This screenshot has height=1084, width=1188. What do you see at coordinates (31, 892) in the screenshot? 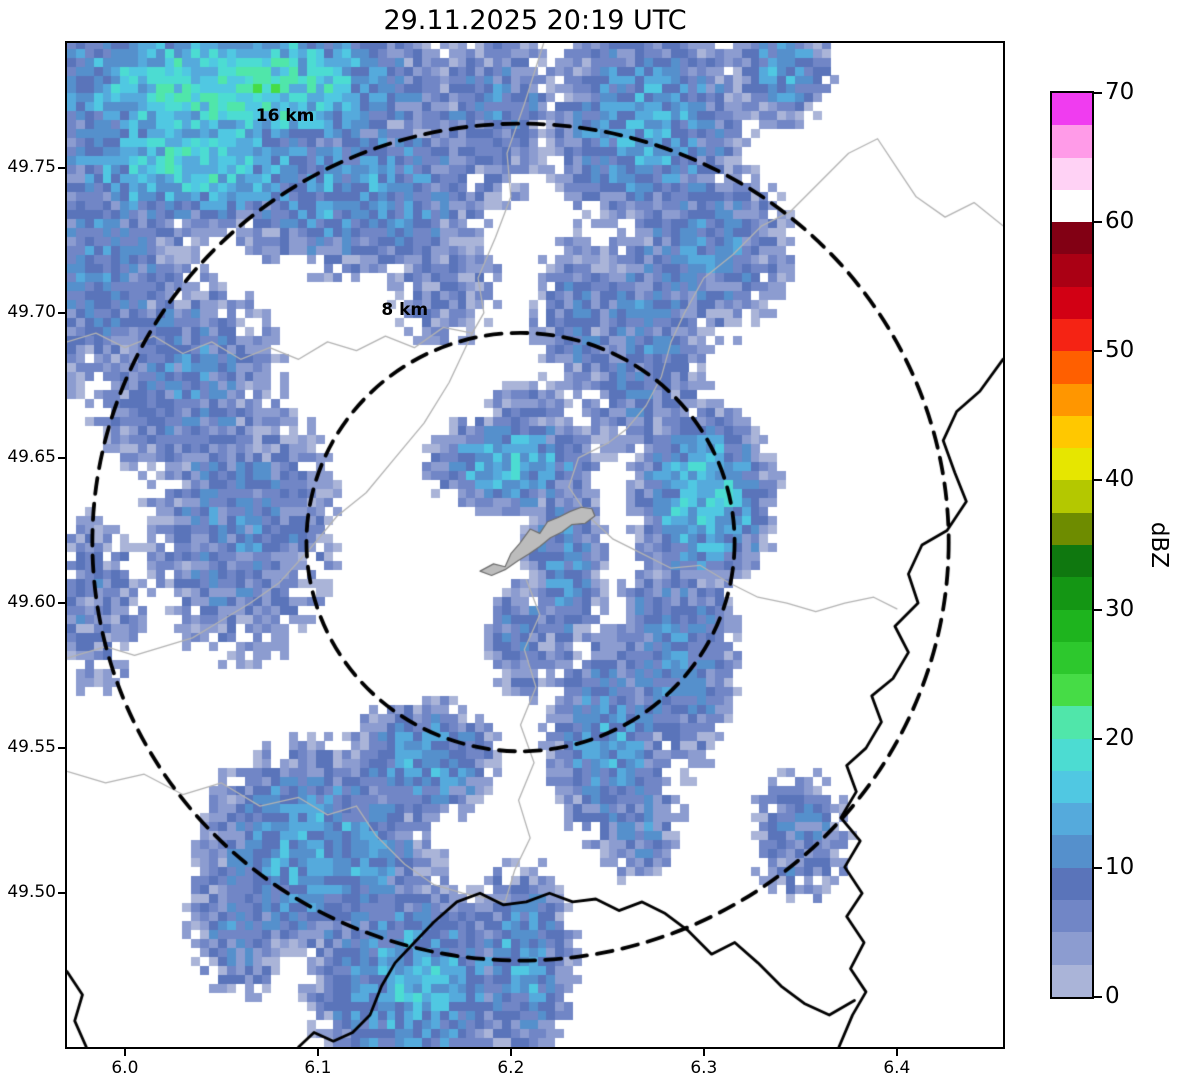
I see `y-tick-label: 49.50` at bounding box center [31, 892].